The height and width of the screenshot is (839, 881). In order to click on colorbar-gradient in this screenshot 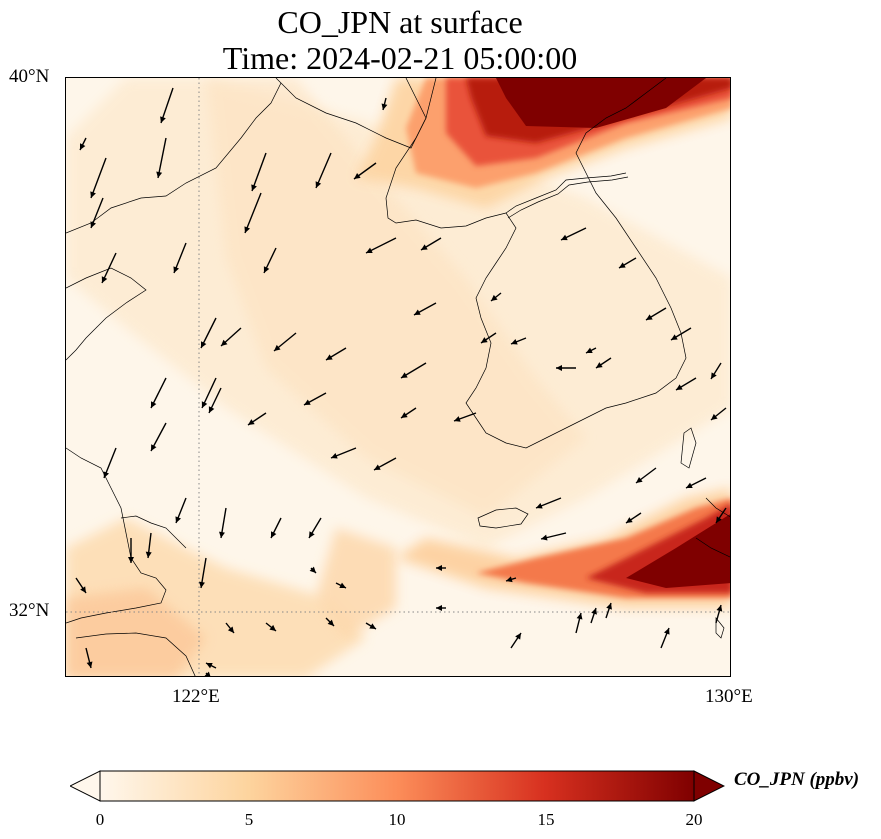, I will do `click(397, 786)`.